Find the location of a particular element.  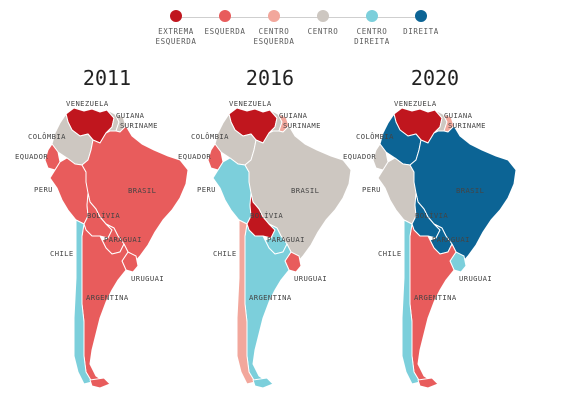

legend-label: EXTREMA ESQUERDA is located at coordinates (176, 36).